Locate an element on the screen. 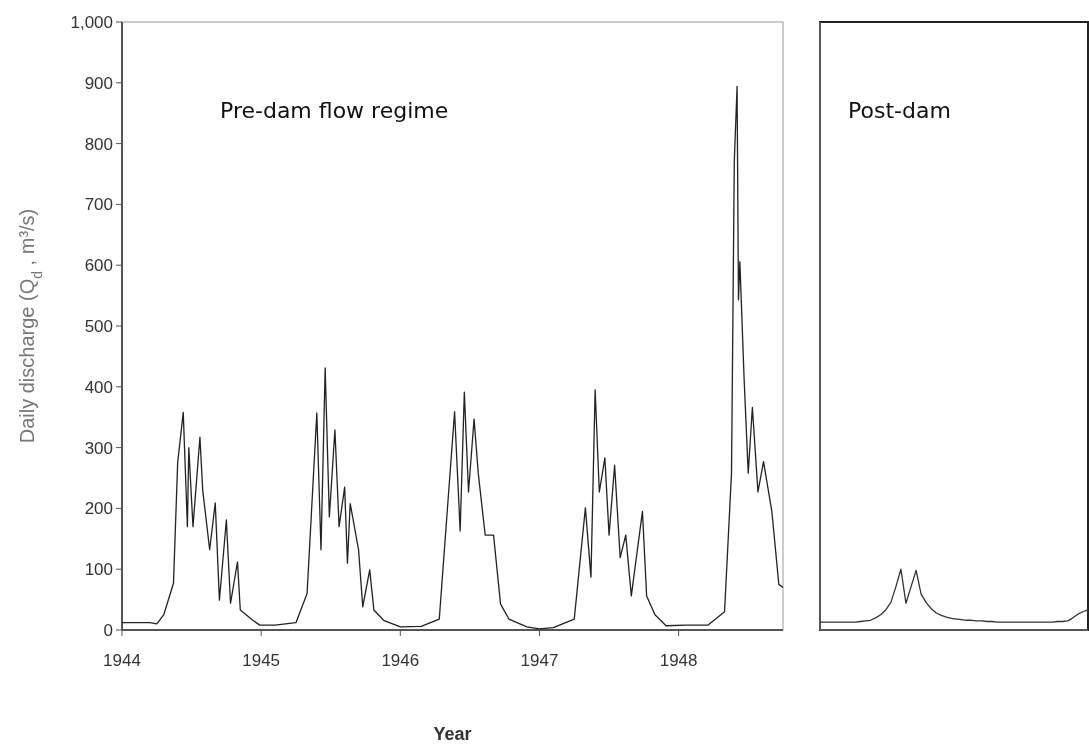 This screenshot has height=755, width=1089. text: Post-dam is located at coordinates (899, 110).